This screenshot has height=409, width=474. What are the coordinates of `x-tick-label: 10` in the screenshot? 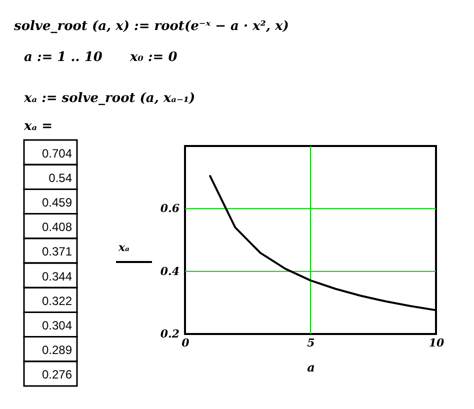 It's located at (436, 343).